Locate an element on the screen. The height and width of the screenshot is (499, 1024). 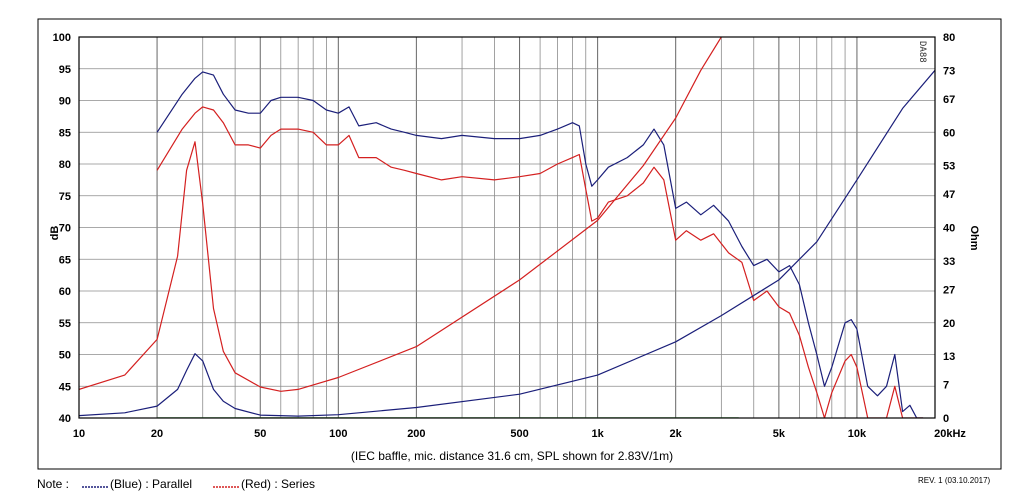
note-label: Note : is located at coordinates (53, 484).